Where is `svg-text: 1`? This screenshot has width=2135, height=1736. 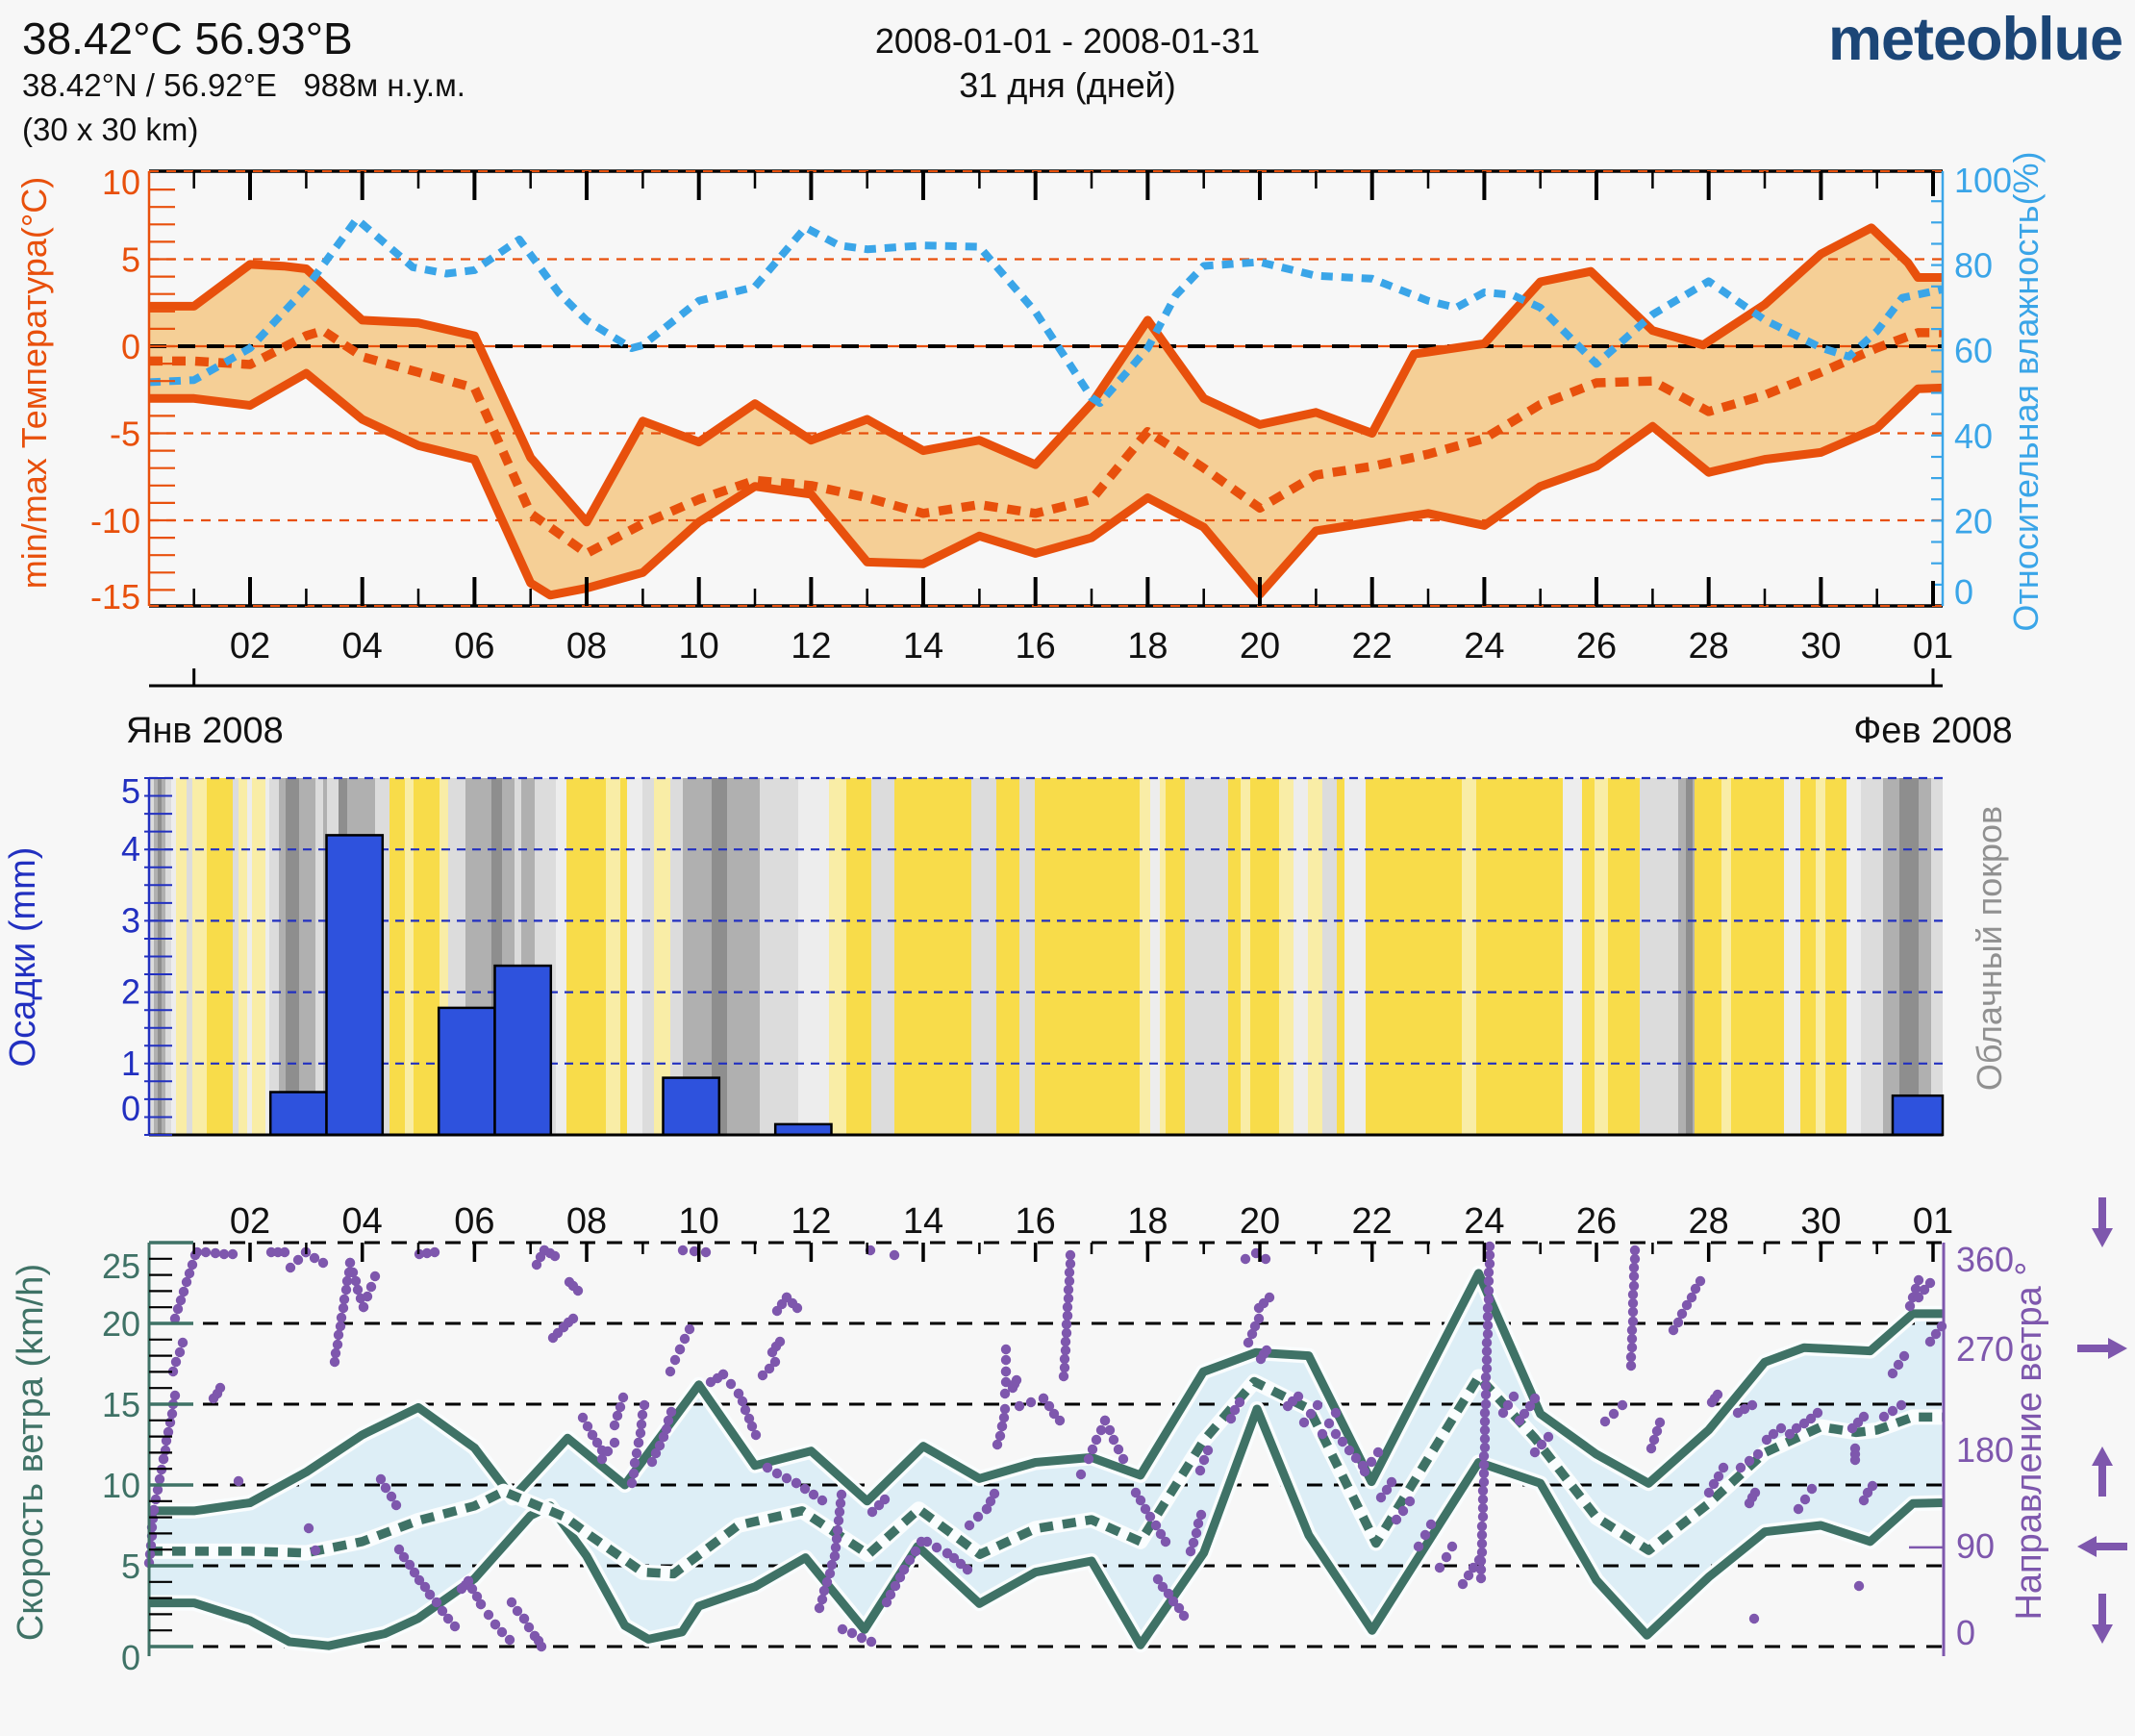
svg-text: 1 is located at coordinates (130, 1063).